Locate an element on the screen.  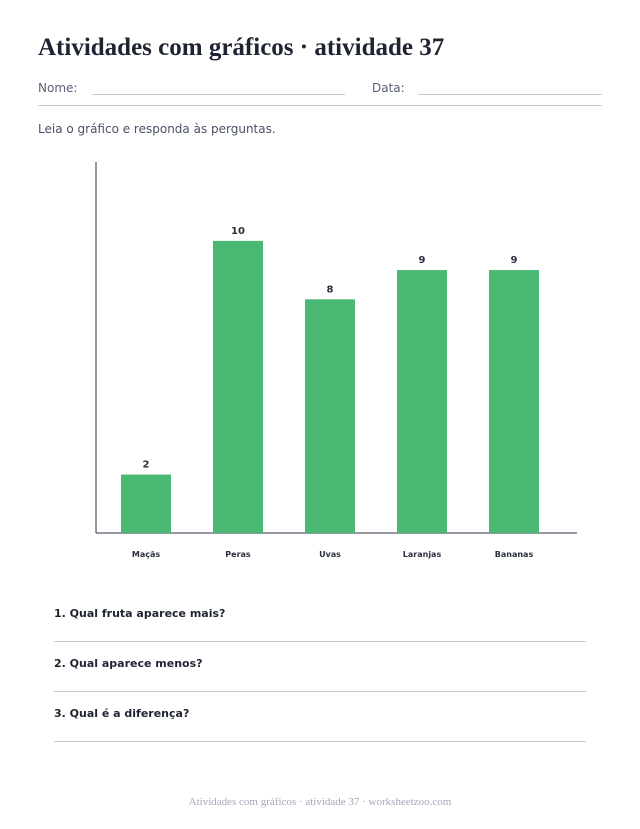
category-label-1: Peras is located at coordinates (238, 554).